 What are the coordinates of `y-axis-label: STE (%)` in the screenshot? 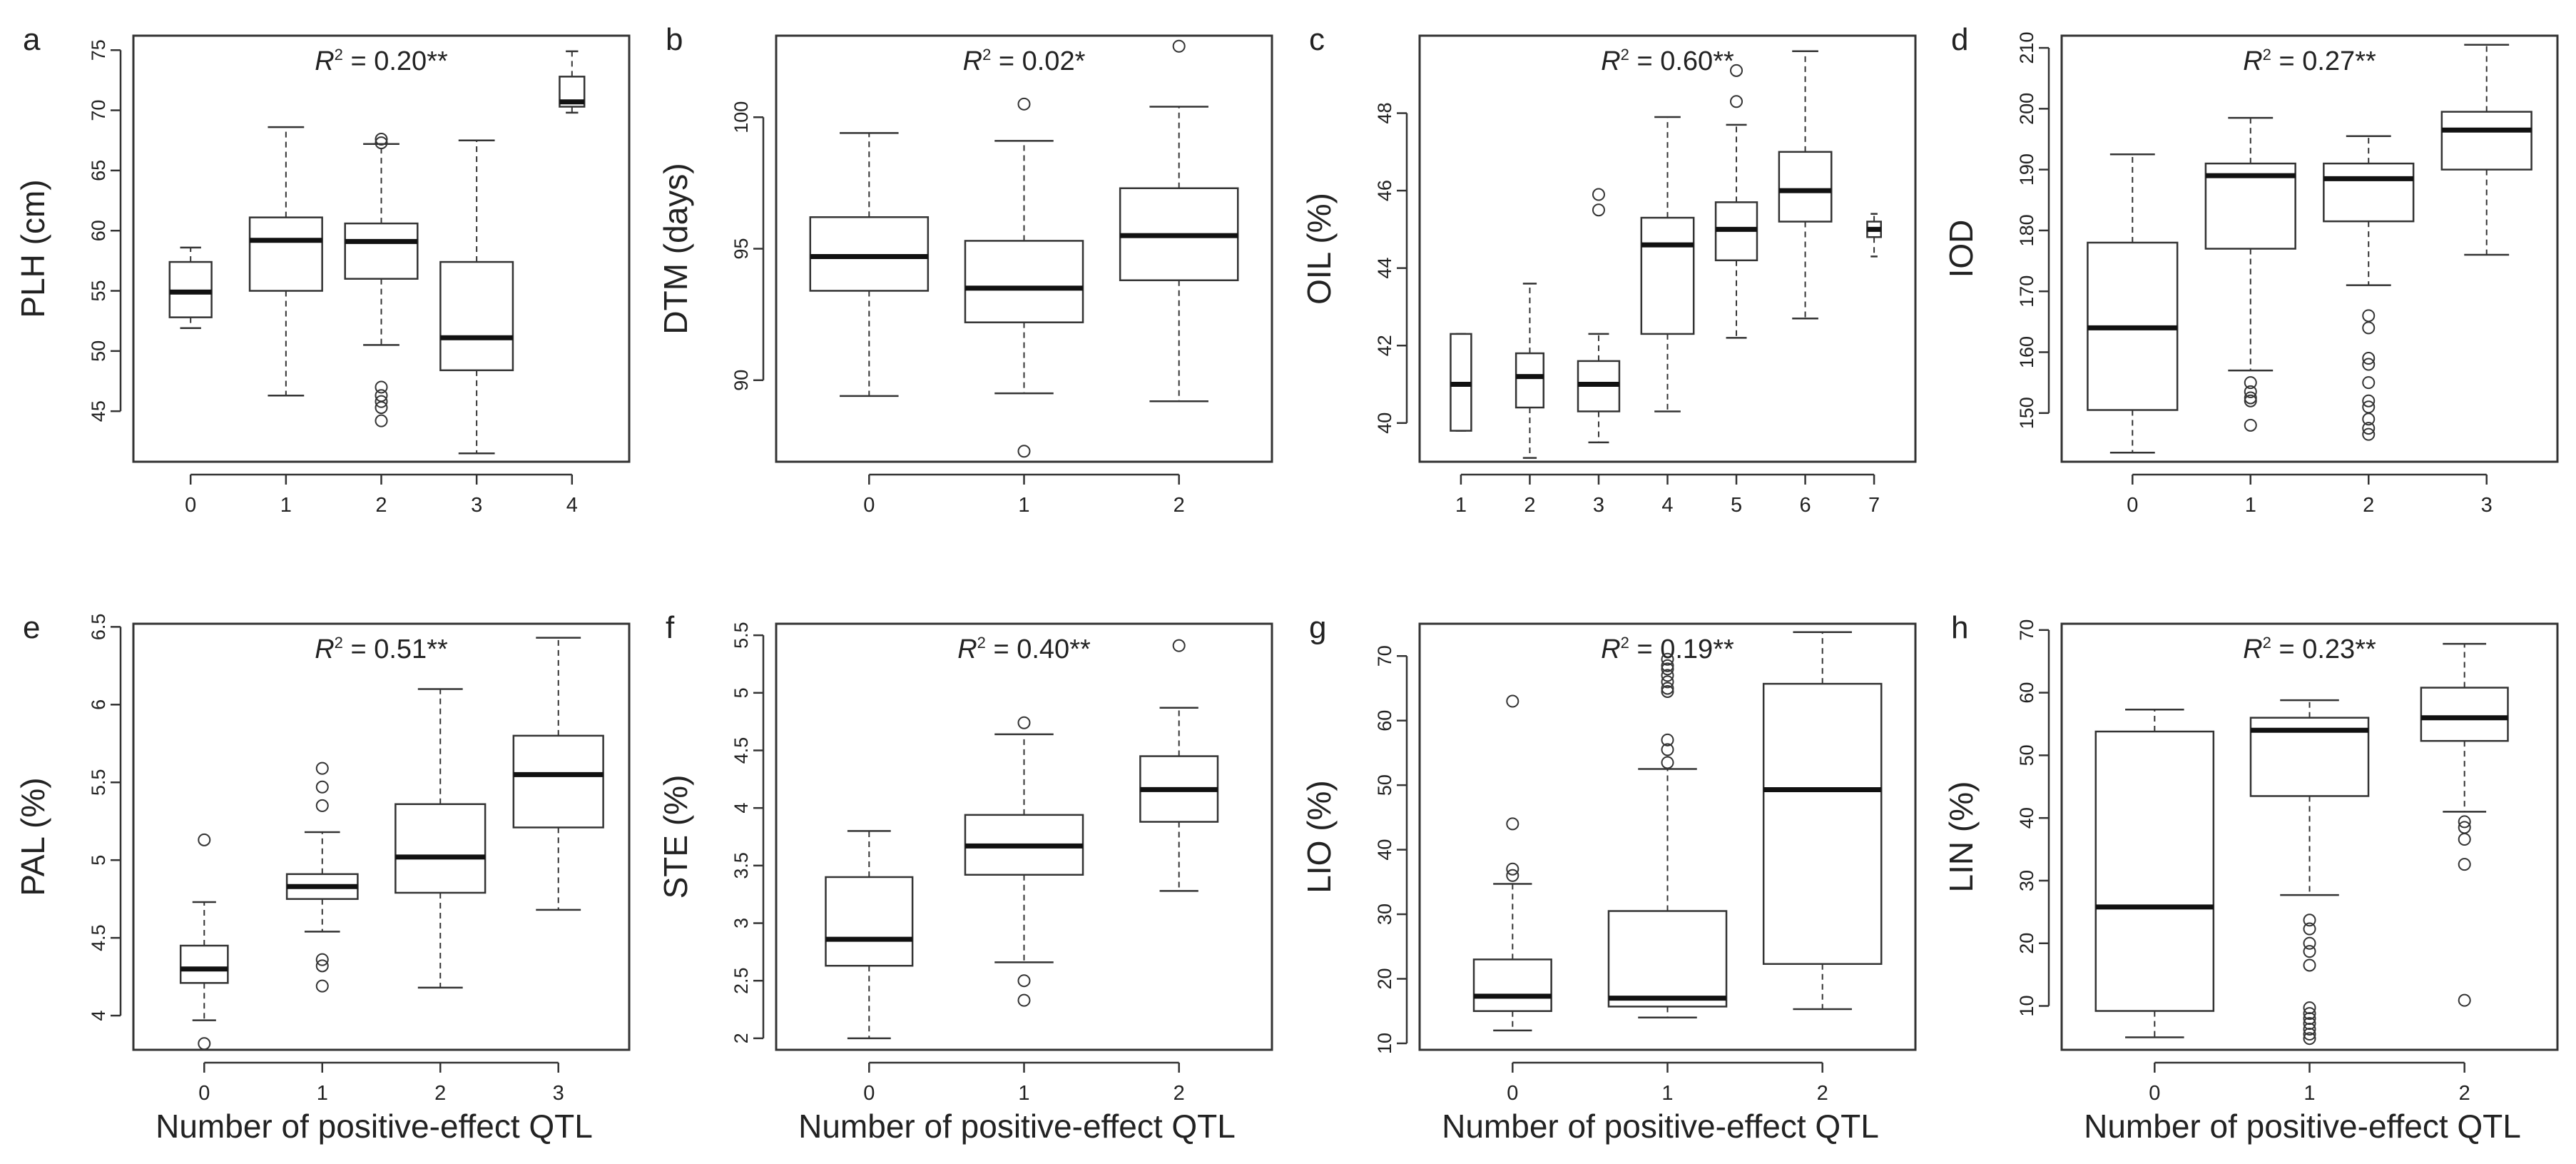 It's located at (675, 837).